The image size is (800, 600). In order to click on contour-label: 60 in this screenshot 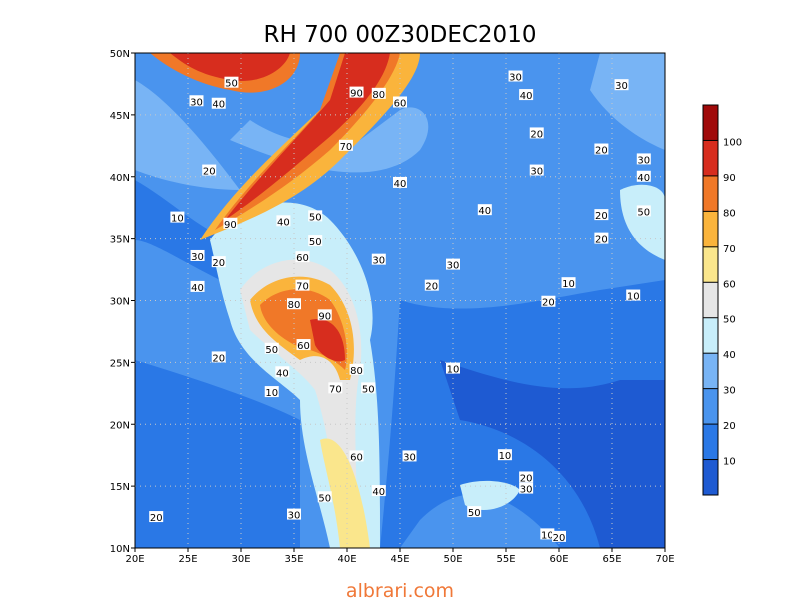, I will do `click(400, 104)`.